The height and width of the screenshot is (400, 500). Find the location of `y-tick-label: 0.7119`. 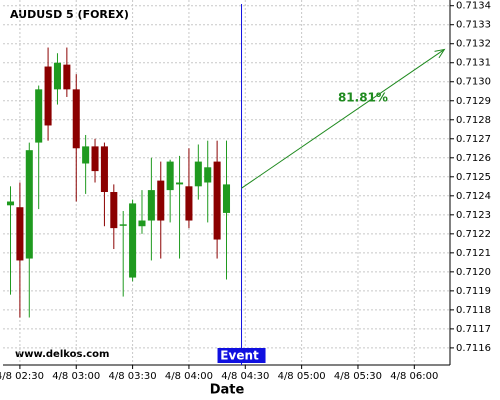

y-tick-label: 0.7119 is located at coordinates (473, 291).